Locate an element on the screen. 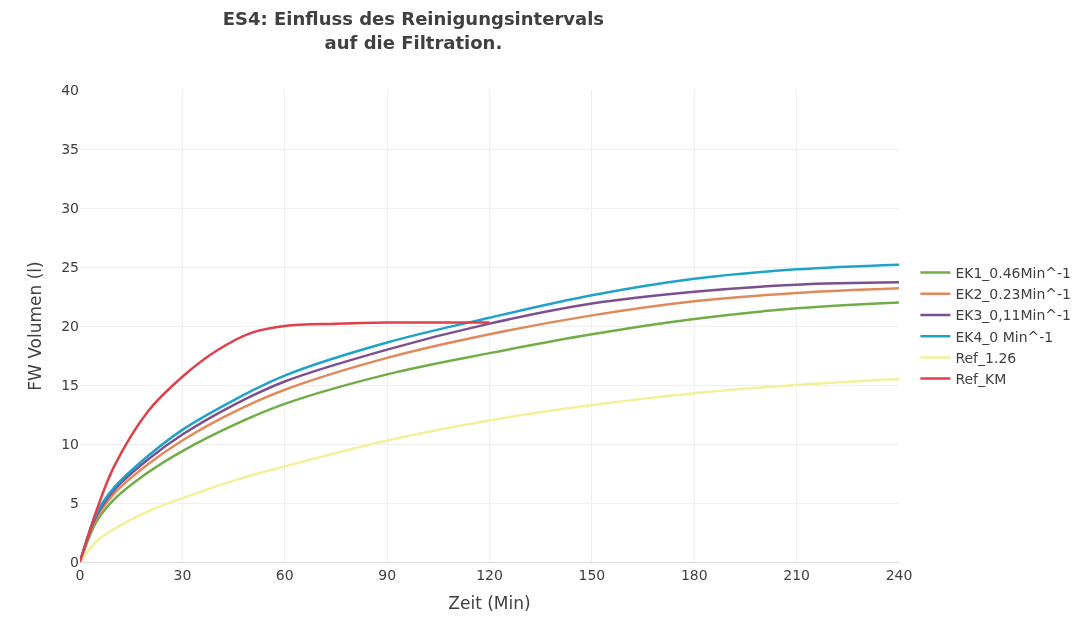  y-tick-label: 5 is located at coordinates (74, 502).